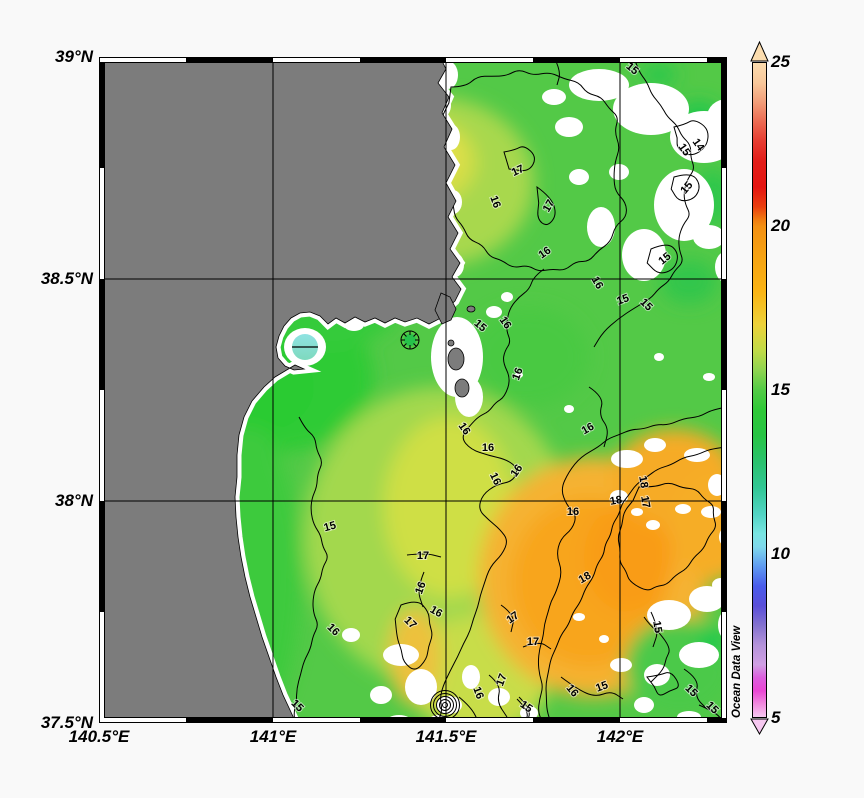  I want to click on y-tick-label: 39°N, so click(74, 56).